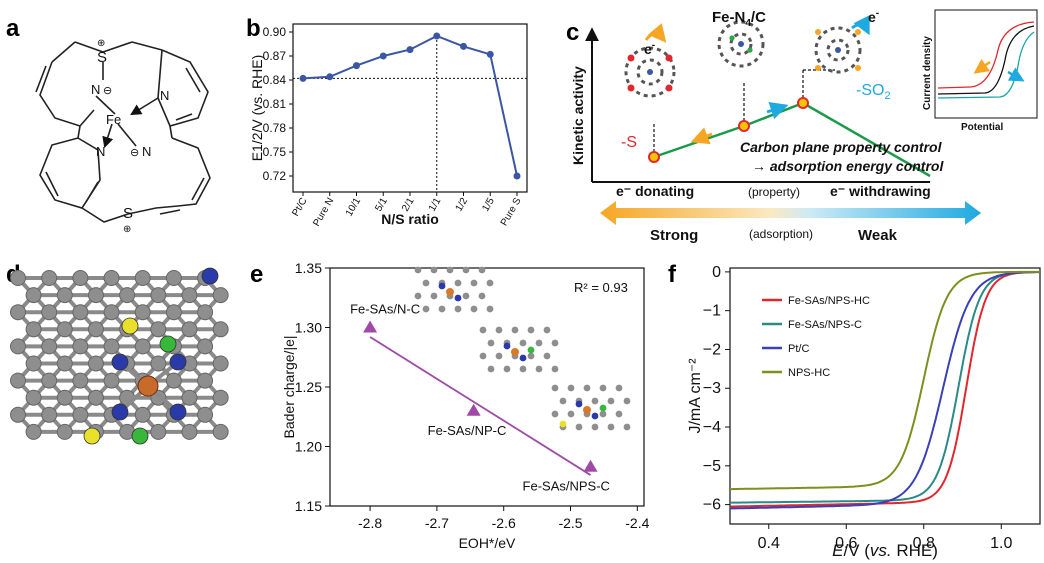  Describe the element at coordinates (803, 103) in the screenshot. I see `c-node-so2` at that location.